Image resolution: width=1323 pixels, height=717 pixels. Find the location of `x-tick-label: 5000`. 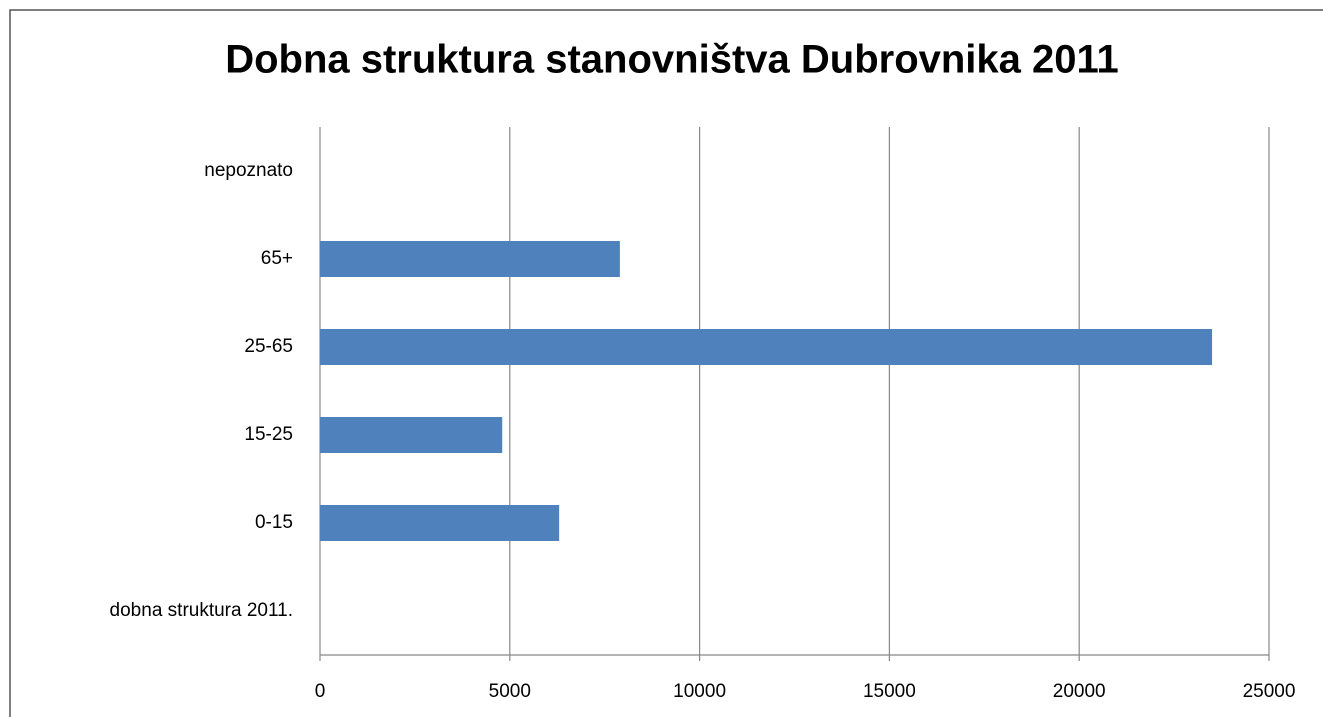

x-tick-label: 5000 is located at coordinates (510, 691).